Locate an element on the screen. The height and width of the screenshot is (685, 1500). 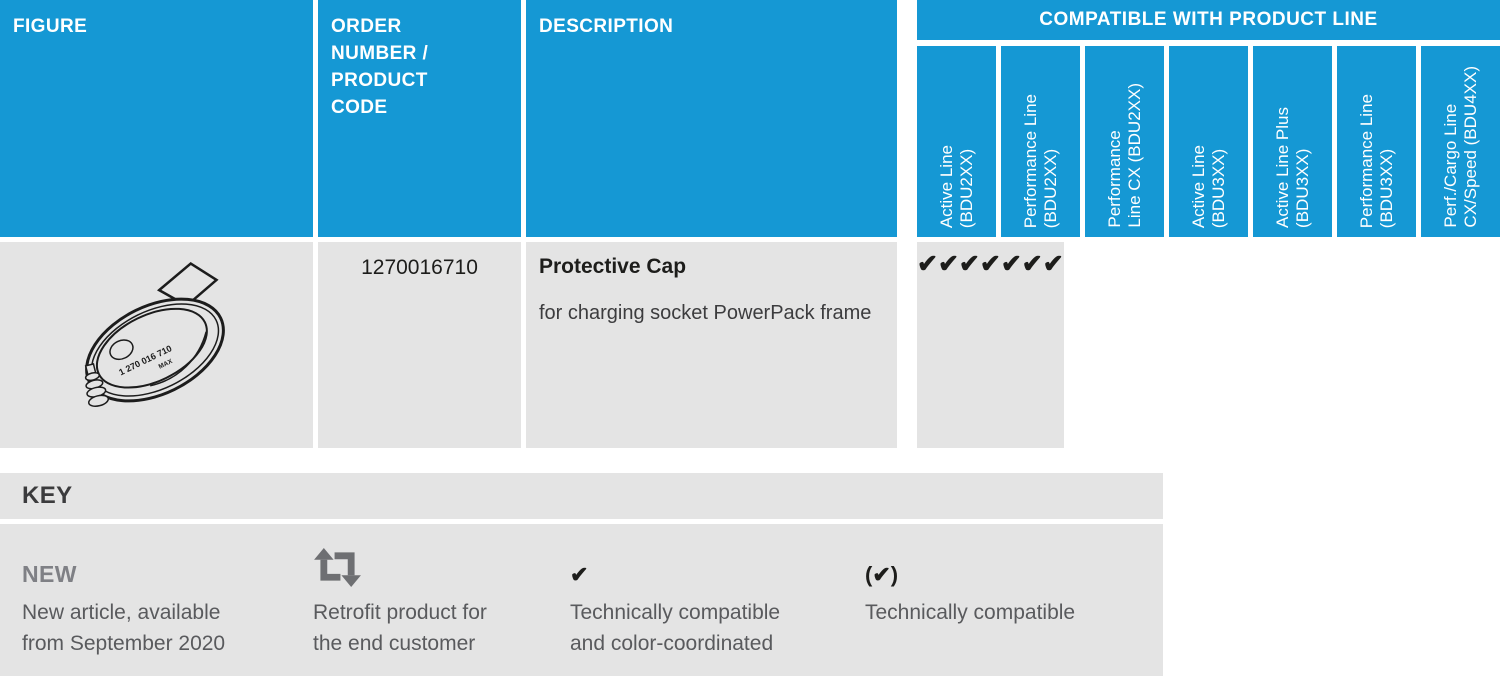
product-line-header-active-bdu3xx: Active Line (BDU3XX) is located at coordinates (1208, 141).